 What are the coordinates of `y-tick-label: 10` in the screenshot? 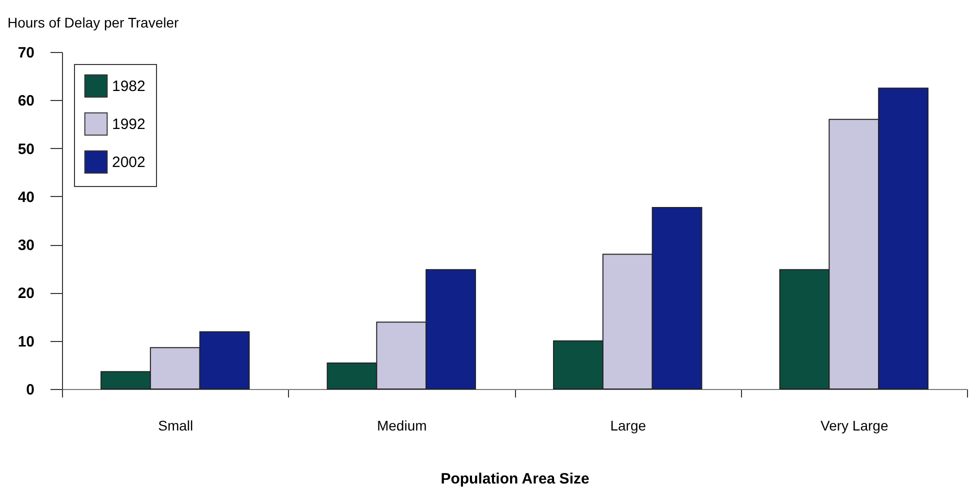 It's located at (26, 341).